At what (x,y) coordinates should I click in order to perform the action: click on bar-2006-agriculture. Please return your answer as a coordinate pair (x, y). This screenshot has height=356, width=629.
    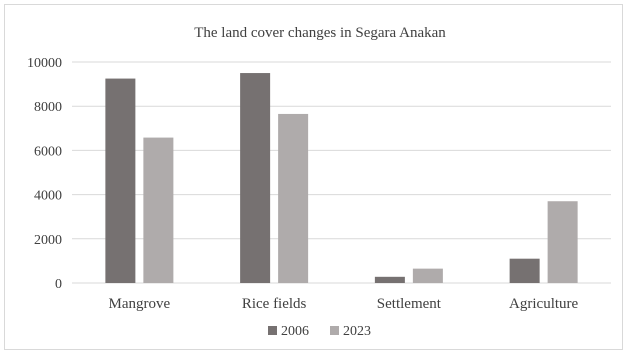
    Looking at the image, I should click on (524, 270).